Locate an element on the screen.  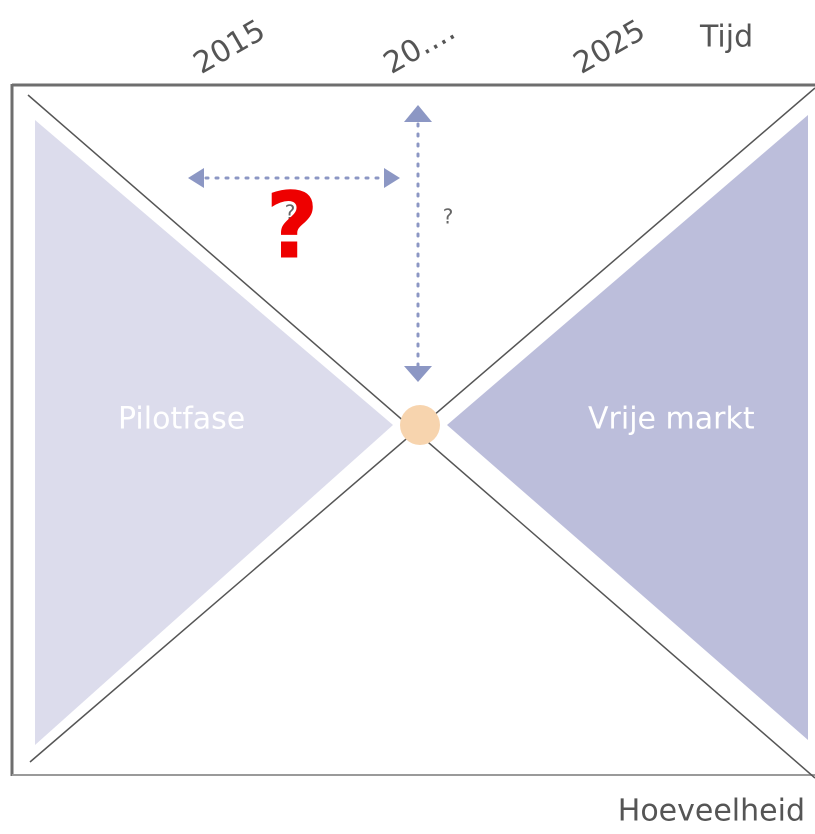
region-label: Pilotfase is located at coordinates (181, 419).